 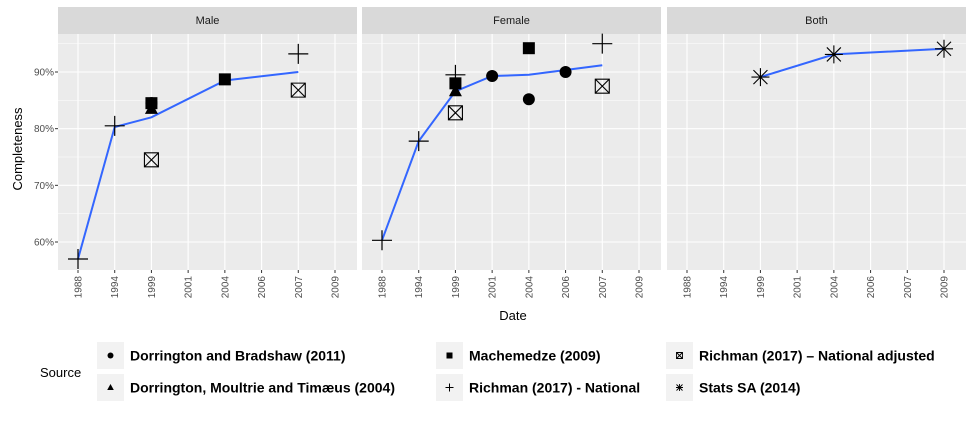 I want to click on legend-item-dorrington_moultrie: Dorrington, Moultrie and Timæus (2004), so click(x=246, y=387).